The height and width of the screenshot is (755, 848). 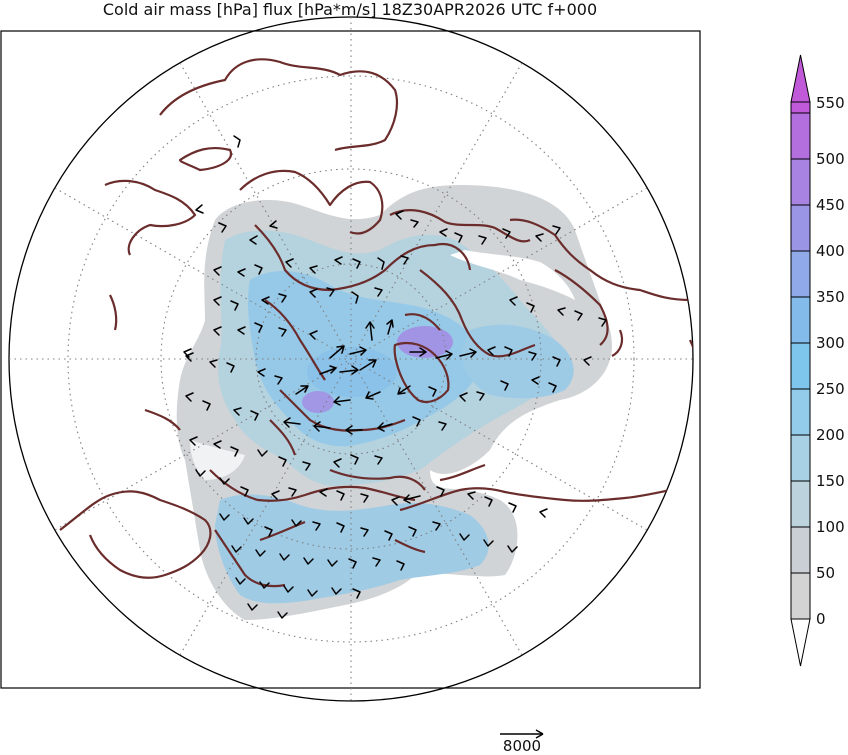 What do you see at coordinates (830, 205) in the screenshot?
I see `colorbar-tick-label: 450` at bounding box center [830, 205].